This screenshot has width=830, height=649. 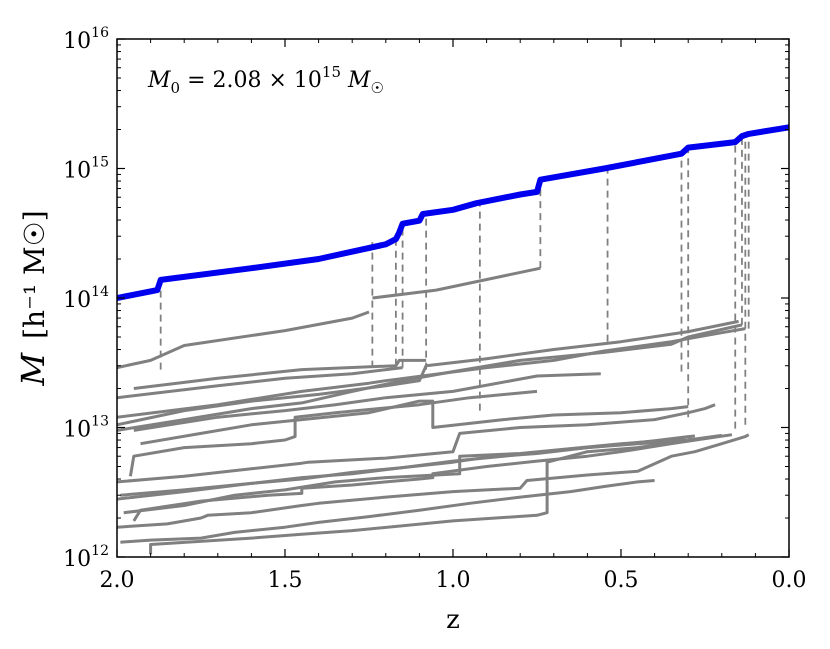 What do you see at coordinates (176, 88) in the screenshot?
I see `annotation-subscript: 0` at bounding box center [176, 88].